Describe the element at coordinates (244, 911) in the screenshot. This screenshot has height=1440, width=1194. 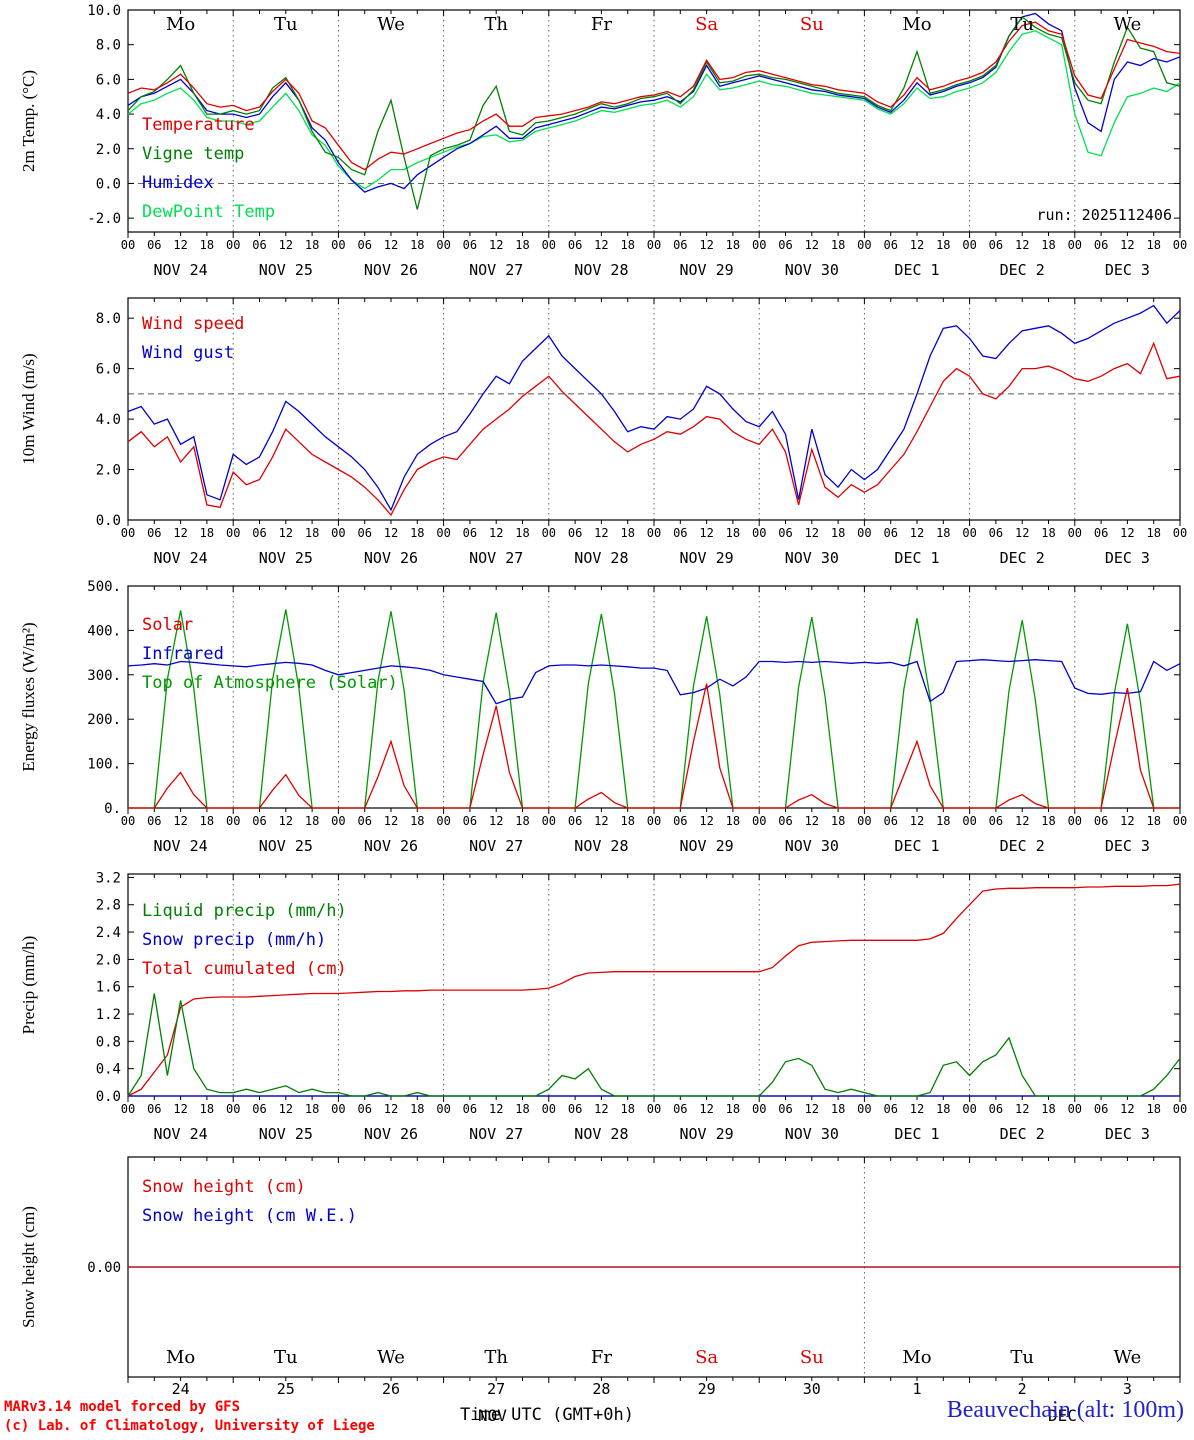
I see `svg-text: Liquid precip (mm/h)` at that location.